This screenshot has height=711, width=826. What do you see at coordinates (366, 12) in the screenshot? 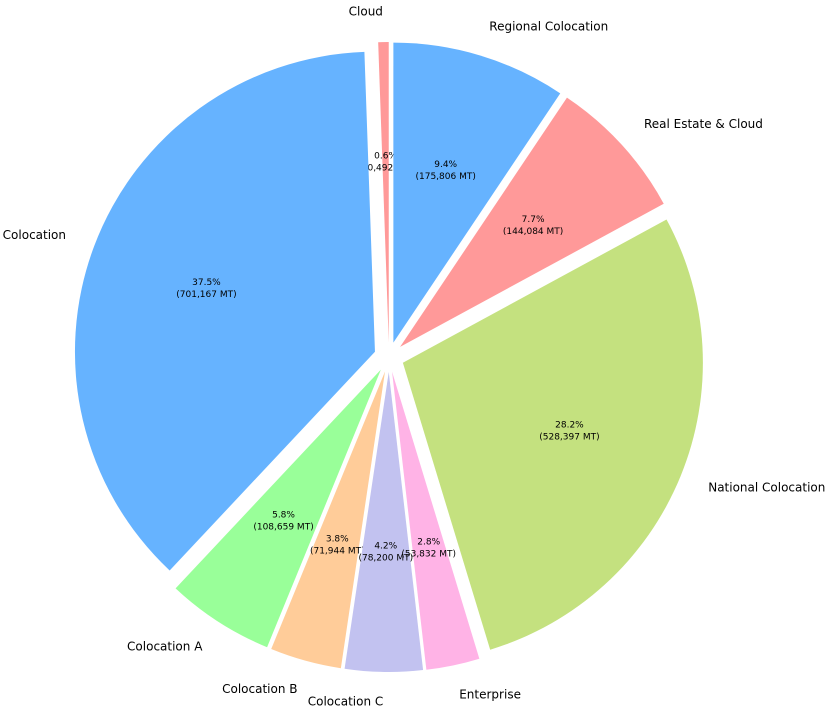
I see `slice-label: Cloud` at bounding box center [366, 12].